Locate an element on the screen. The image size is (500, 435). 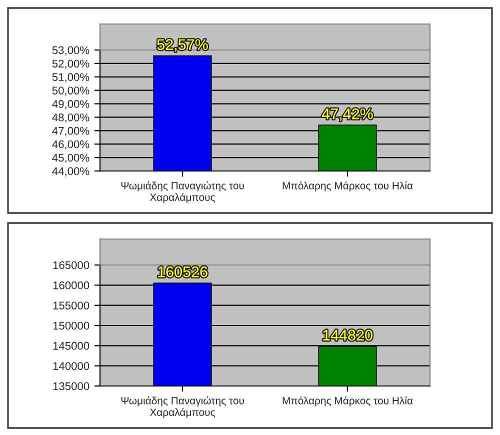
y-tick-label: 50,00% is located at coordinates (71, 91).